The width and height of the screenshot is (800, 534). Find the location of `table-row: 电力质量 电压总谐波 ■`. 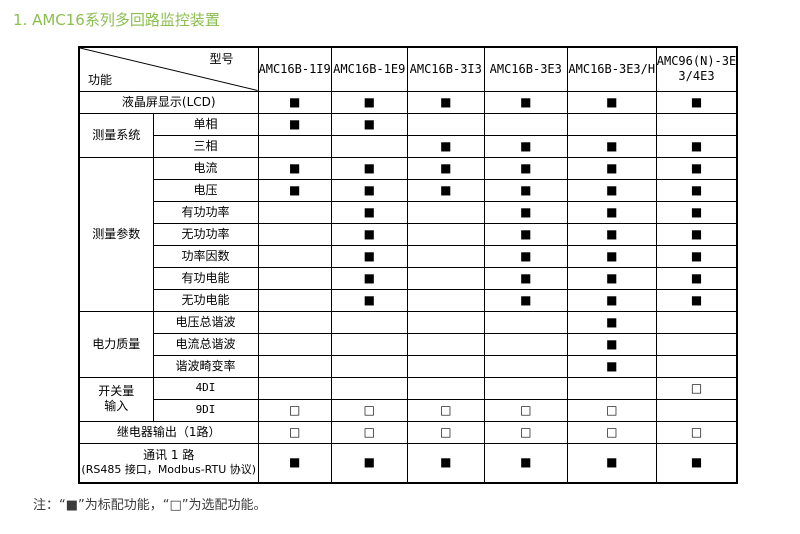

table-row: 电力质量 电压总谐波 ■ is located at coordinates (408, 344).